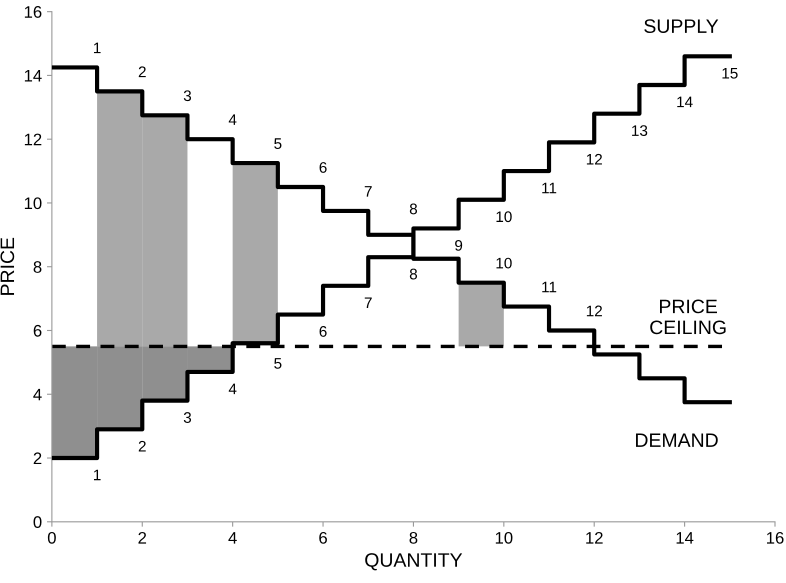  What do you see at coordinates (52, 538) in the screenshot?
I see `x-tick-label: 0` at bounding box center [52, 538].